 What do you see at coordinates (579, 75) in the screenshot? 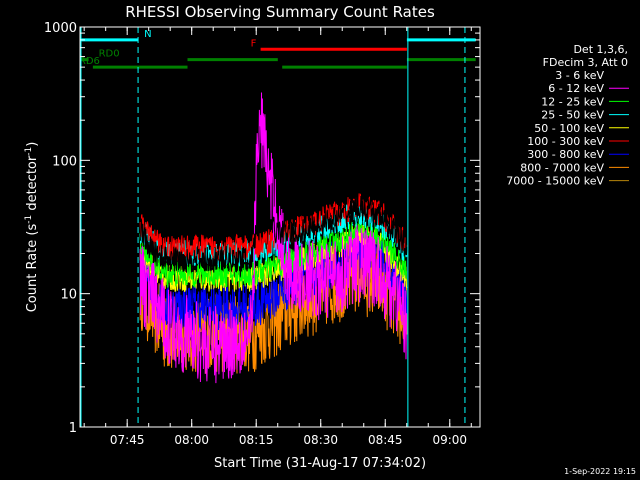
I see `legend-label: 3 - 6 keV` at bounding box center [579, 75].